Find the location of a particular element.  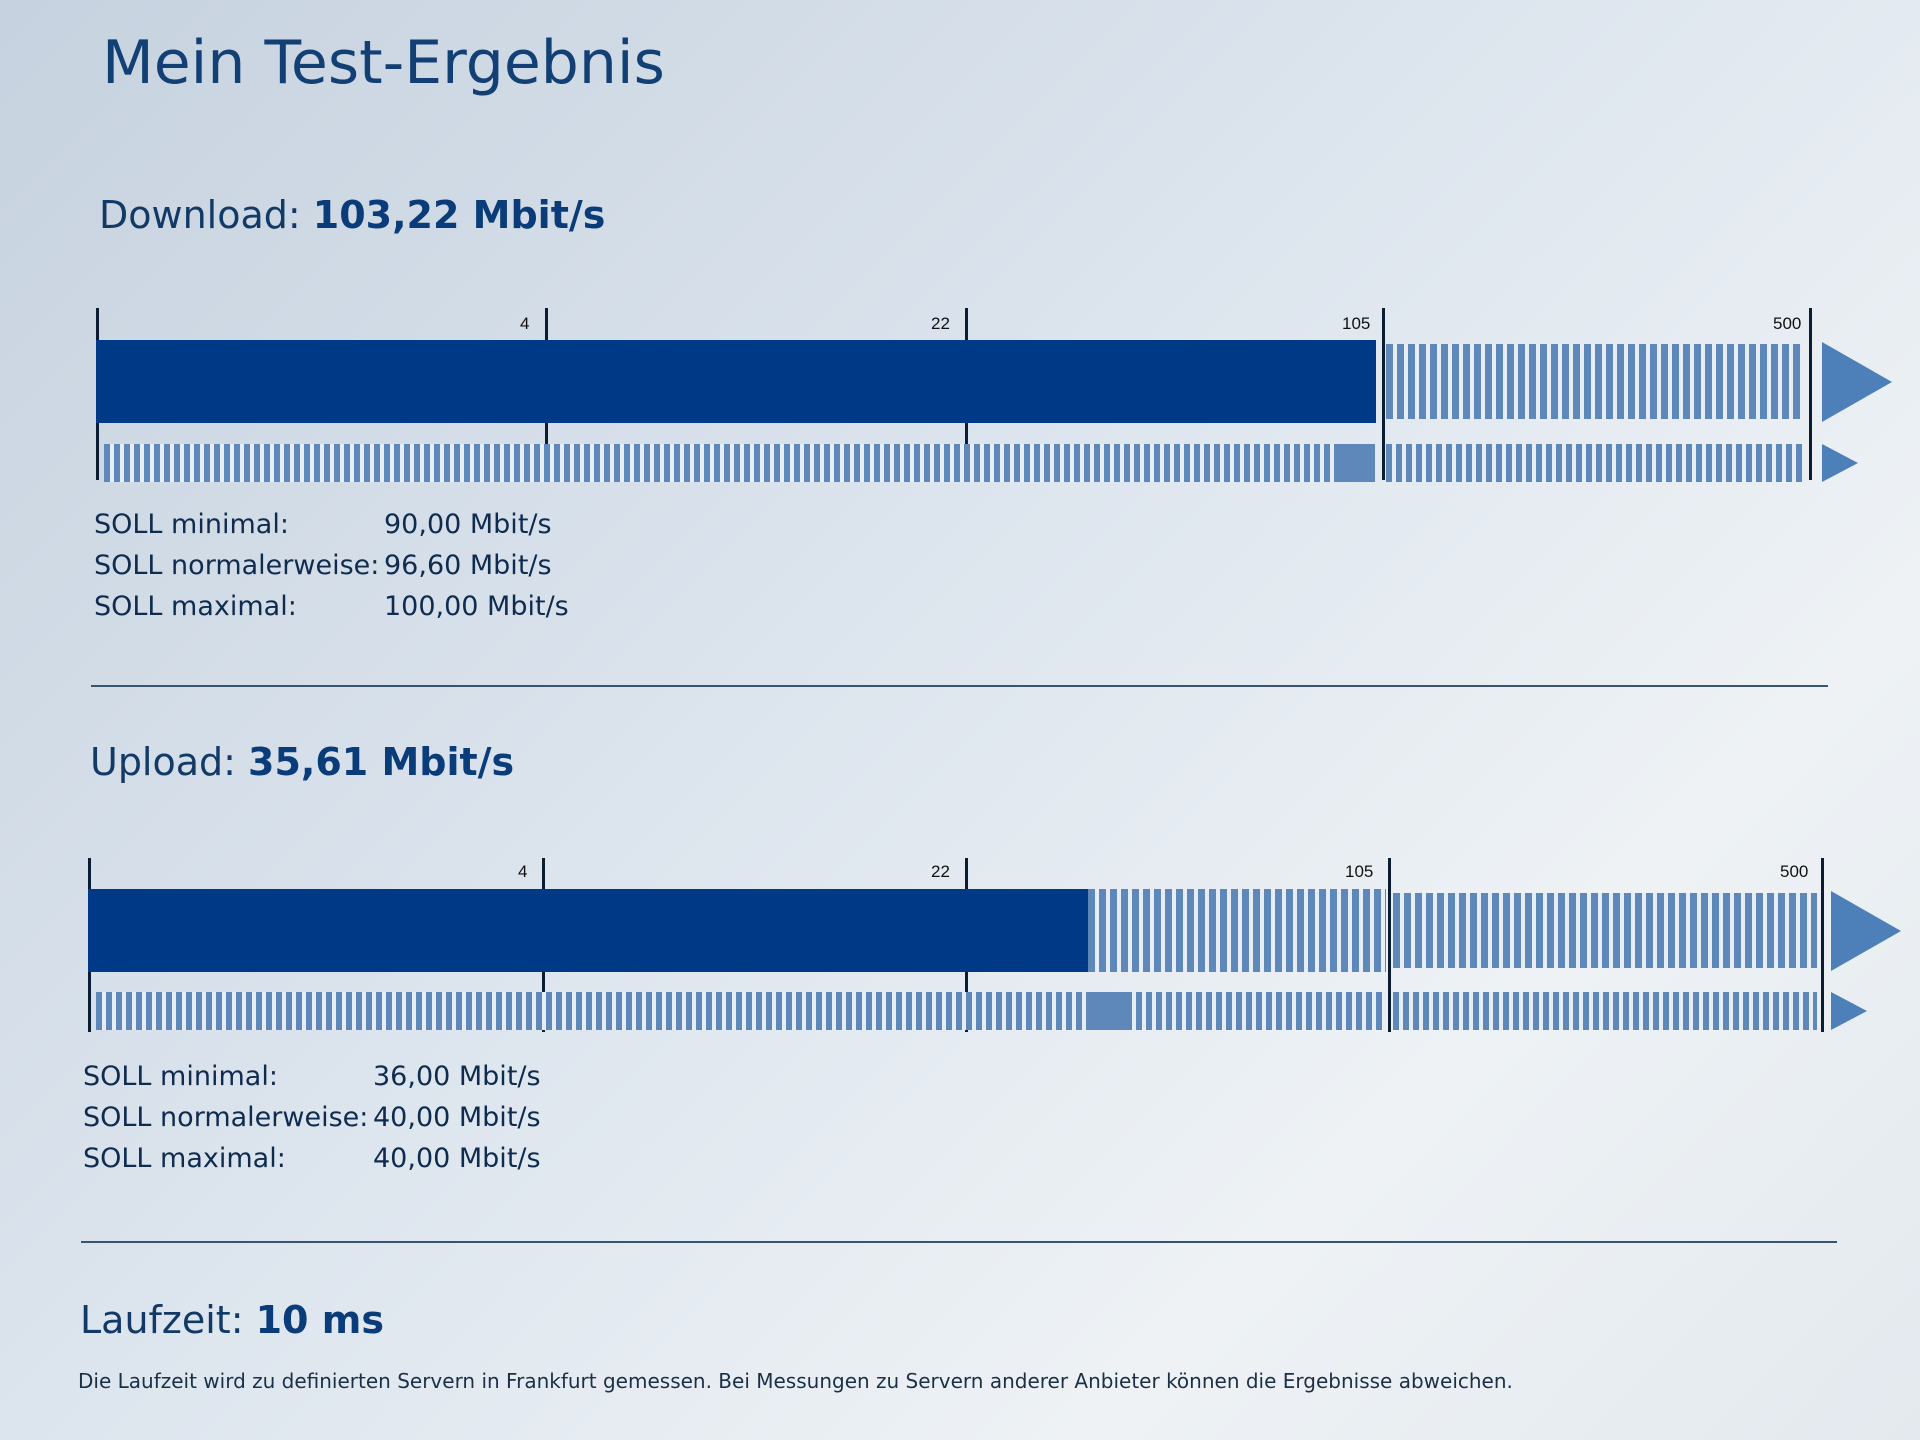

download-tick-label-105: 105 is located at coordinates (1356, 323).